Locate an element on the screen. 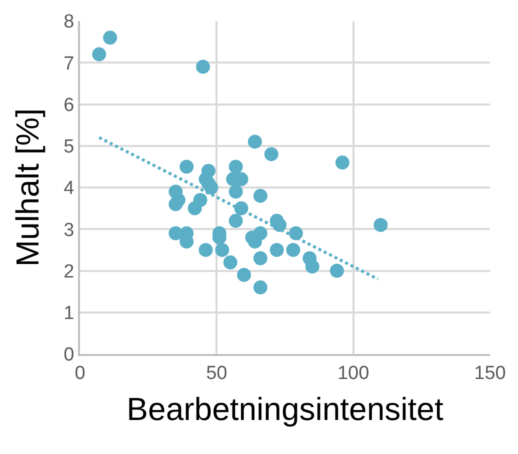 Image resolution: width=518 pixels, height=454 pixels. y-tick-label: 4 is located at coordinates (69, 189).